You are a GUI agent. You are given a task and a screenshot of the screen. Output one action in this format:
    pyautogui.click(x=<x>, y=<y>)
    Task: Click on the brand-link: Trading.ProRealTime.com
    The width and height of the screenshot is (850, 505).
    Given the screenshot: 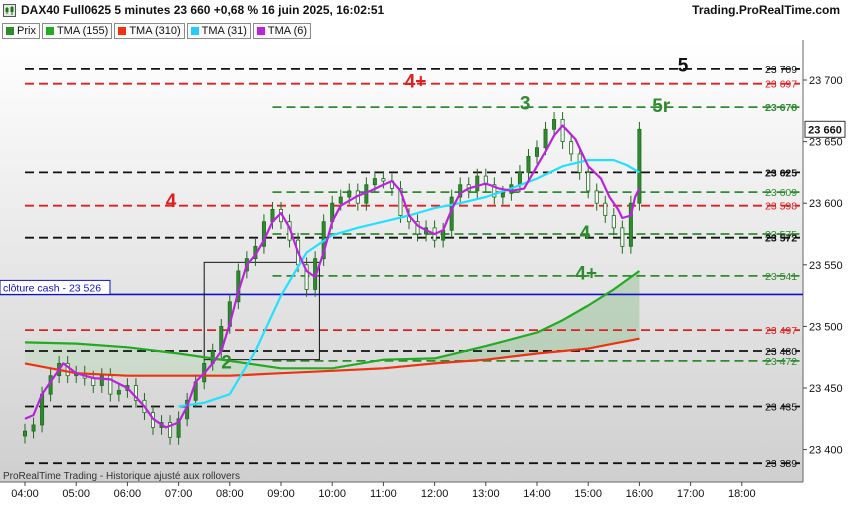 What is the action you would take?
    pyautogui.click(x=766, y=10)
    